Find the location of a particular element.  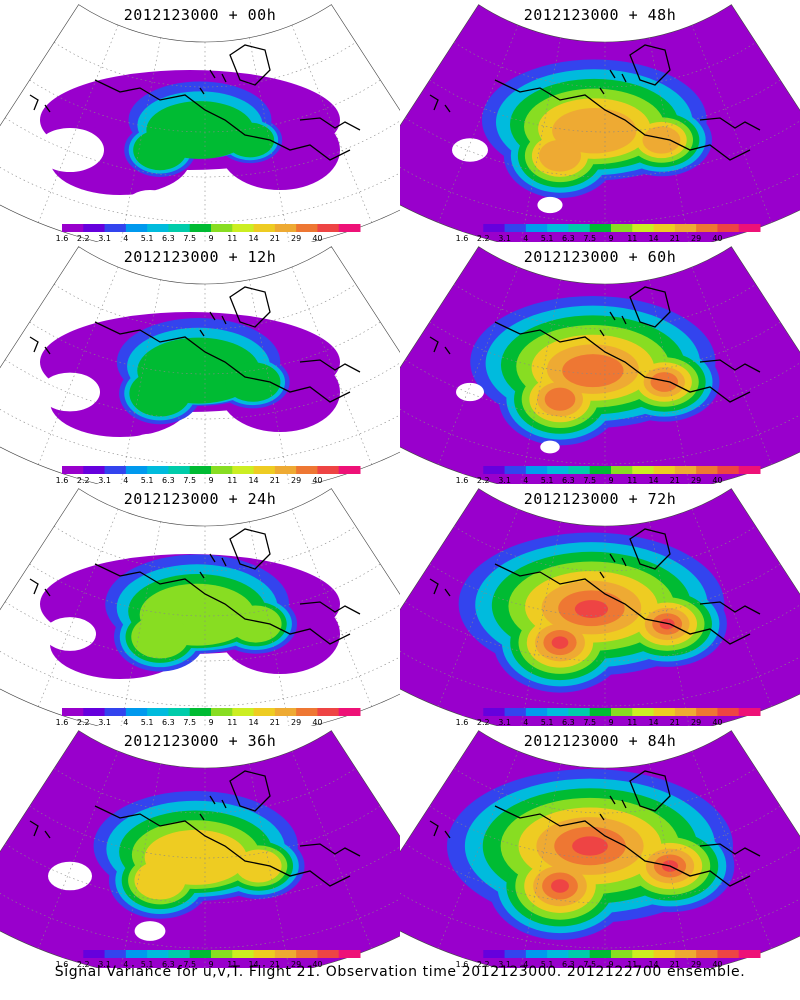

panel-title: 2012123000 + 72h is located at coordinates (600, 499).